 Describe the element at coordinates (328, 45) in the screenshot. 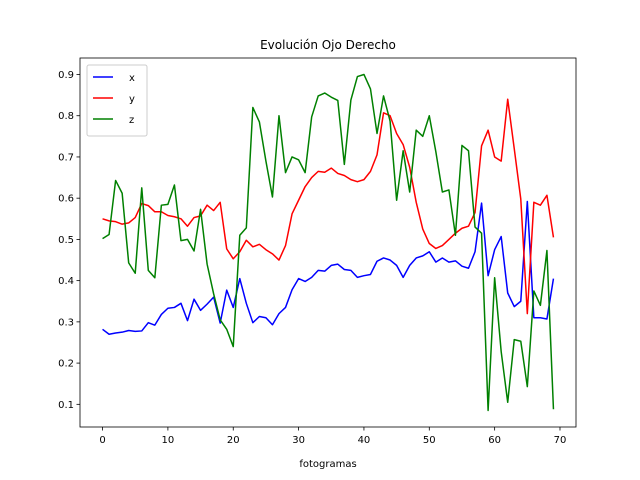

I see `chart-title: Evolución Ojo Derecho` at that location.